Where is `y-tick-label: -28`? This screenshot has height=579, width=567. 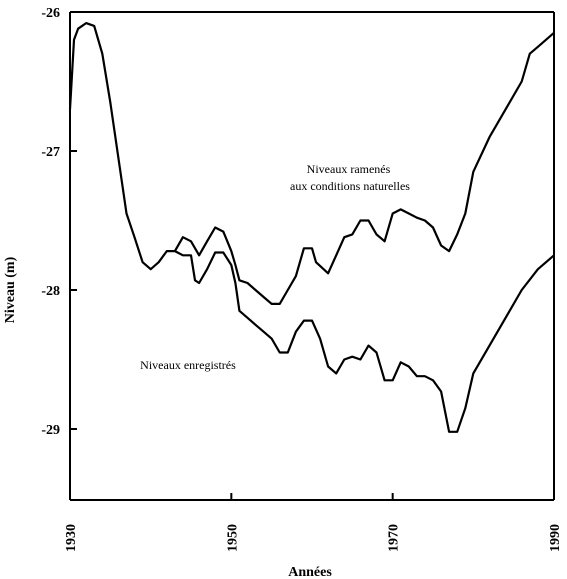
y-tick-label: -28 is located at coordinates (50, 291).